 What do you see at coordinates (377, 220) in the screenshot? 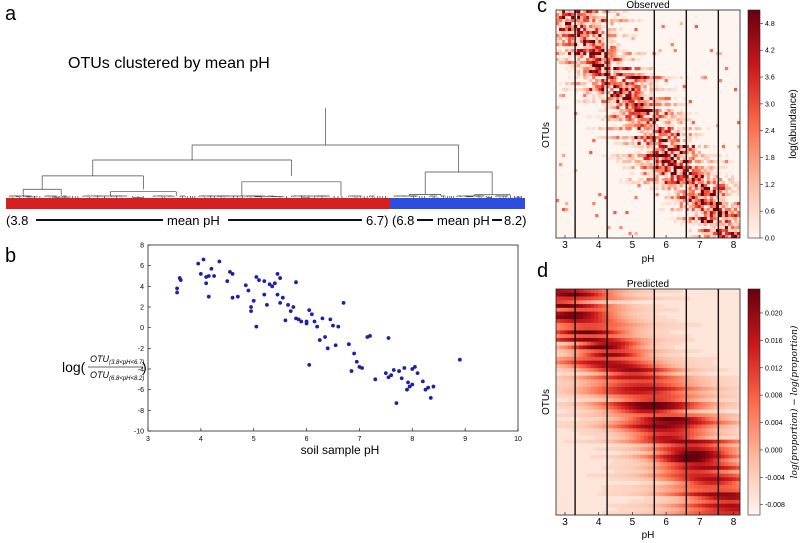
I see `red-range-end: 6.7)` at bounding box center [377, 220].